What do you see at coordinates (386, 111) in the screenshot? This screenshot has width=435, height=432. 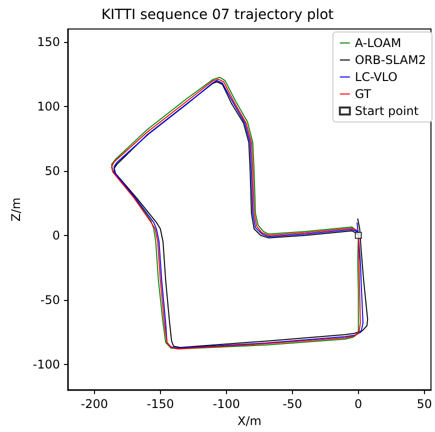 I see `legend-label: Start point` at bounding box center [386, 111].